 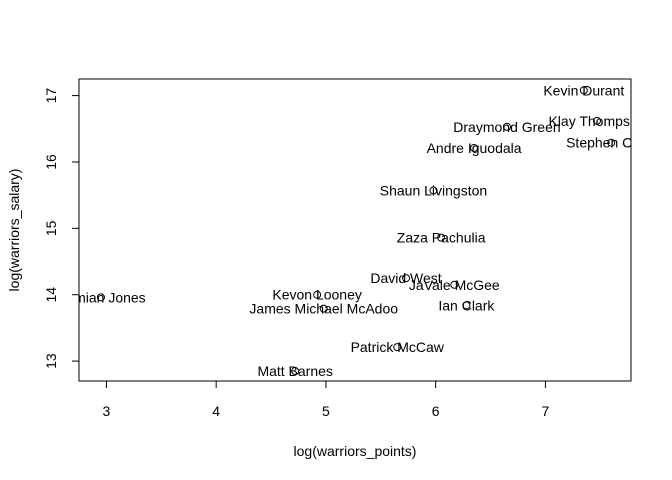 What do you see at coordinates (355, 451) in the screenshot?
I see `x-axis-title: log(warriors_points)` at bounding box center [355, 451].